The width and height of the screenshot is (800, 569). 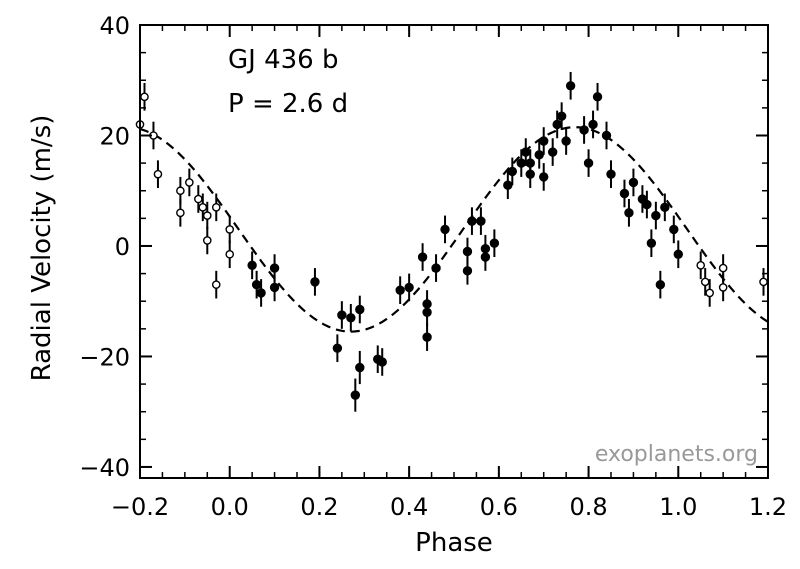 What do you see at coordinates (319, 507) in the screenshot?
I see `x-tick-label: 0.2` at bounding box center [319, 507].